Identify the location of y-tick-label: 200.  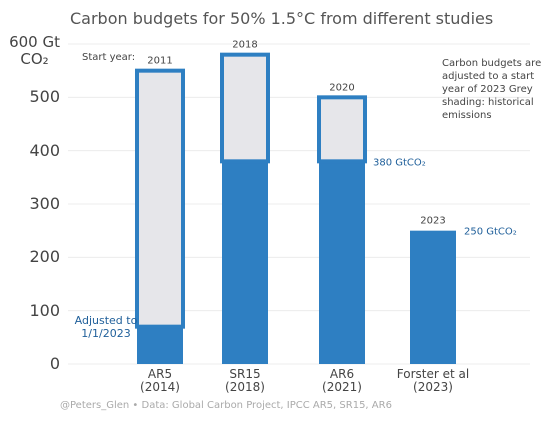
(44, 257).